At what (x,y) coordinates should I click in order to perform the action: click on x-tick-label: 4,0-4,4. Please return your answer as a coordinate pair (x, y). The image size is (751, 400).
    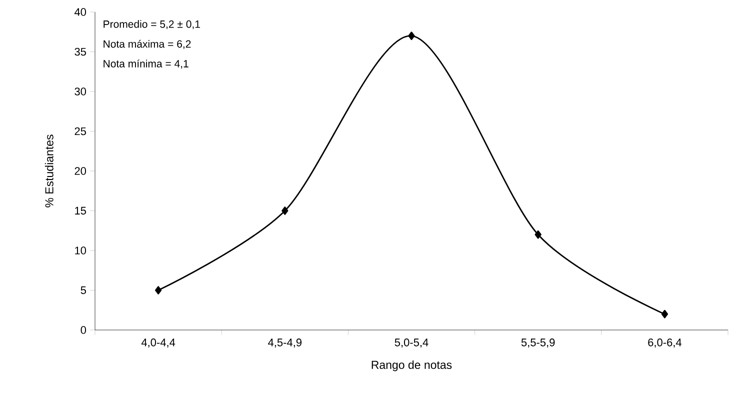
    Looking at the image, I should click on (158, 343).